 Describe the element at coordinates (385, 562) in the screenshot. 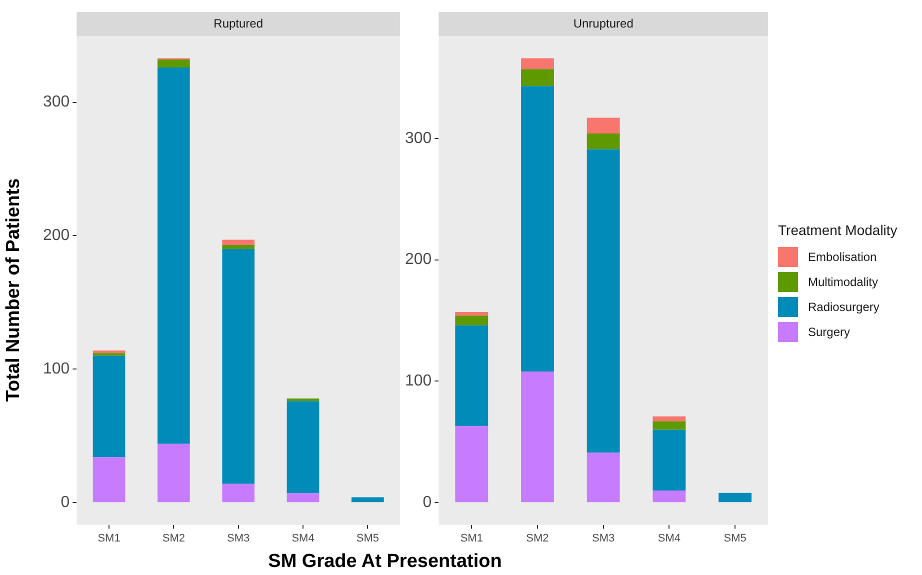

I see `x-axis-title: SM Grade At Presentation` at that location.